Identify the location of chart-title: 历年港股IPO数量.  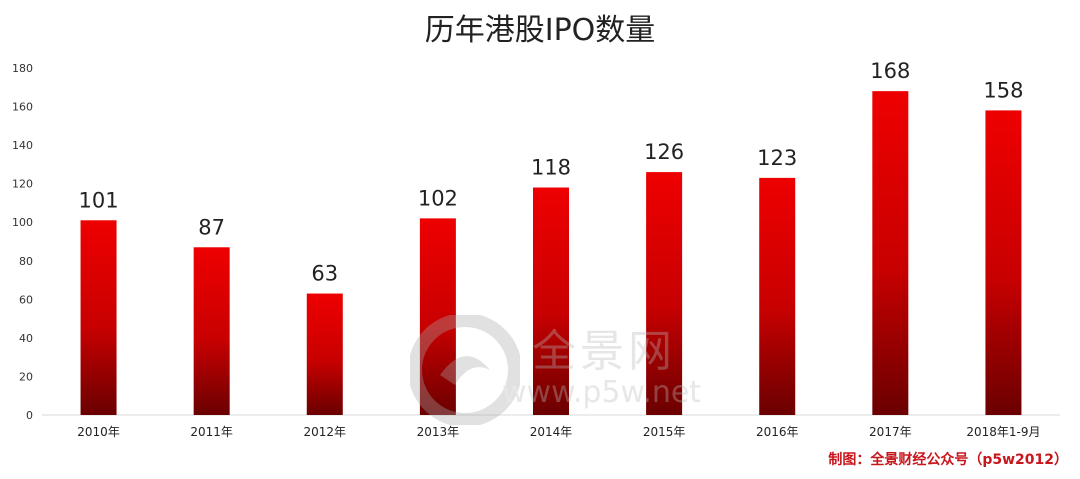
(540, 30).